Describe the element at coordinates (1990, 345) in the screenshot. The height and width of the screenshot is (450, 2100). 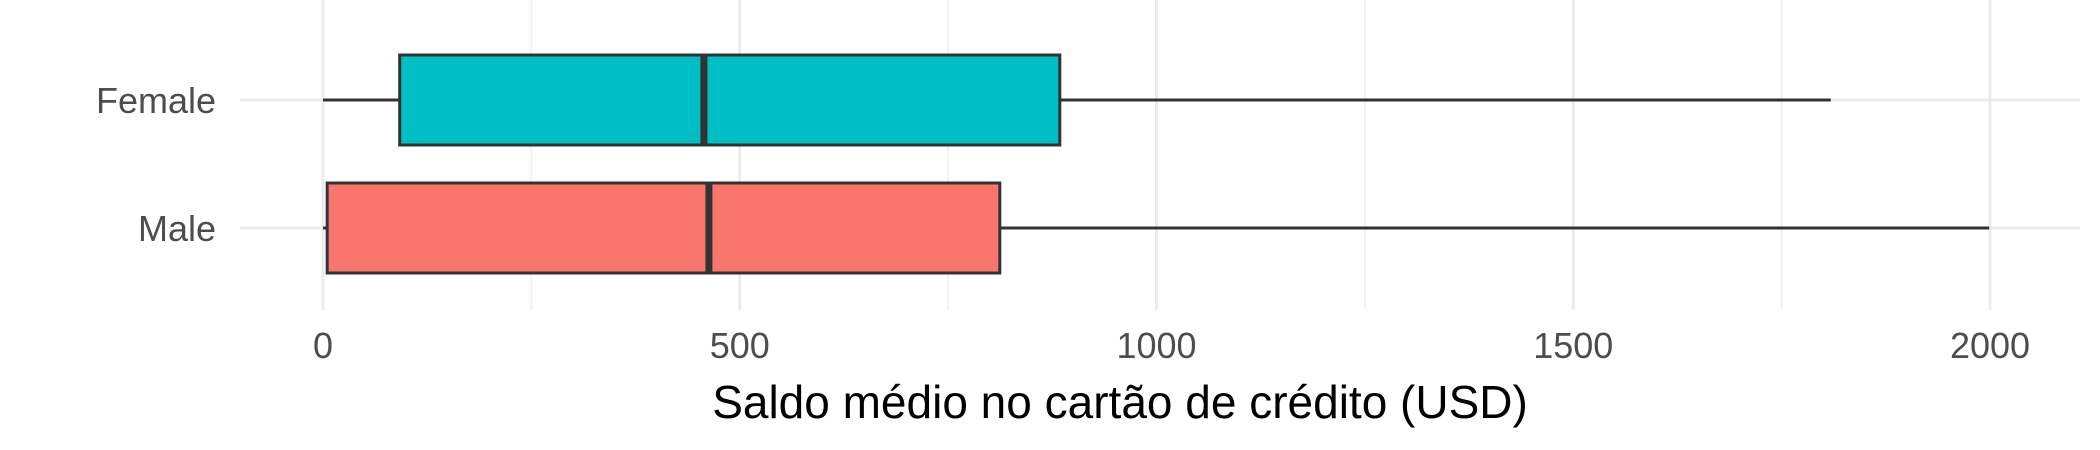
I see `x-tick-label: 2000` at that location.